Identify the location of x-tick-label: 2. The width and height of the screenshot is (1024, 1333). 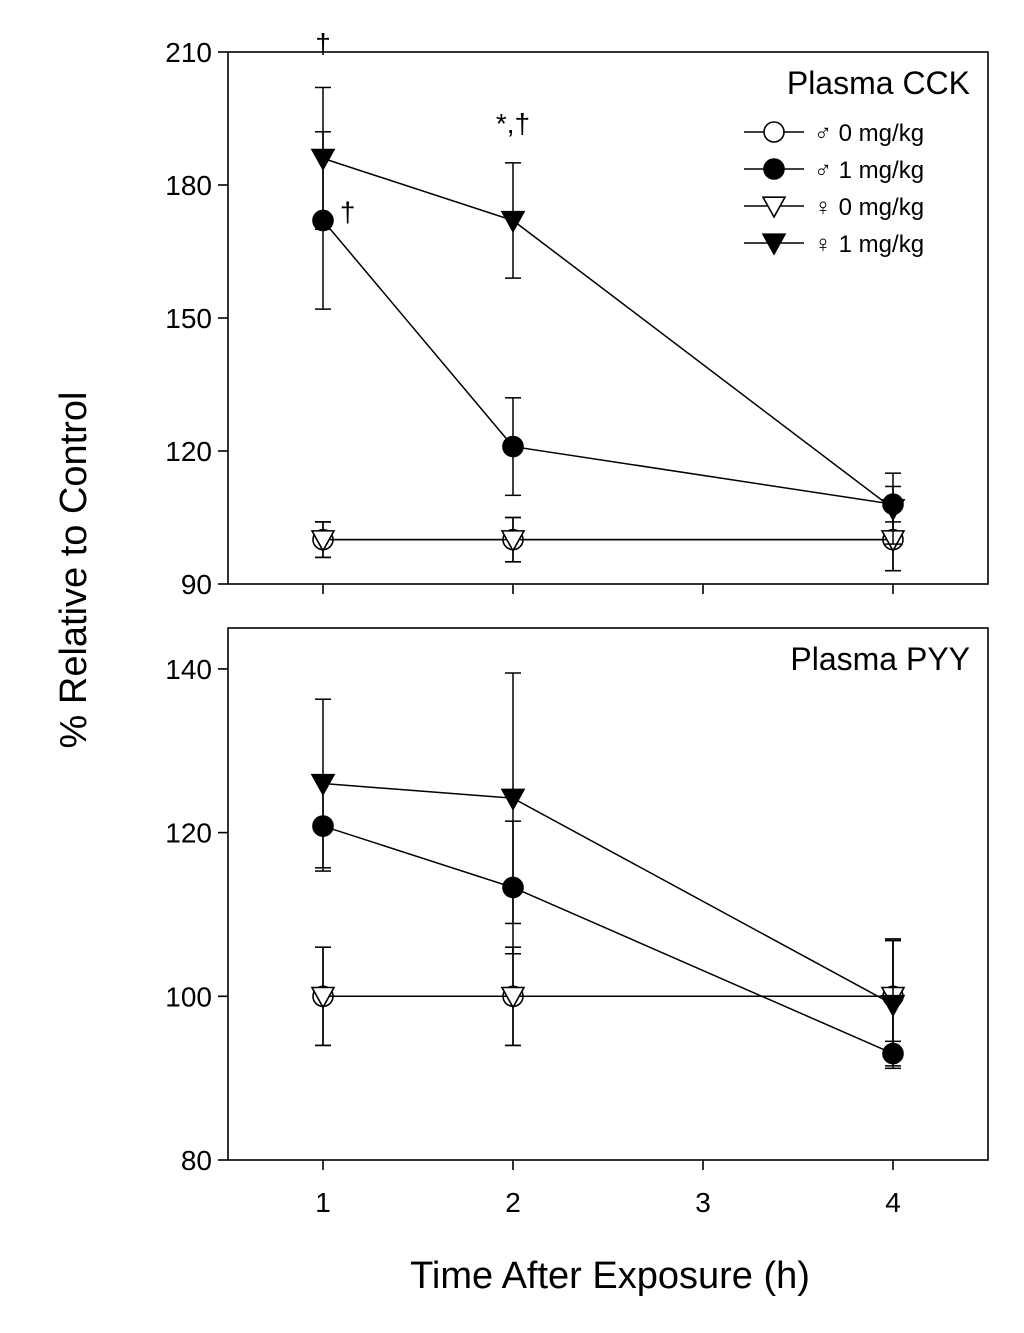
(513, 1202).